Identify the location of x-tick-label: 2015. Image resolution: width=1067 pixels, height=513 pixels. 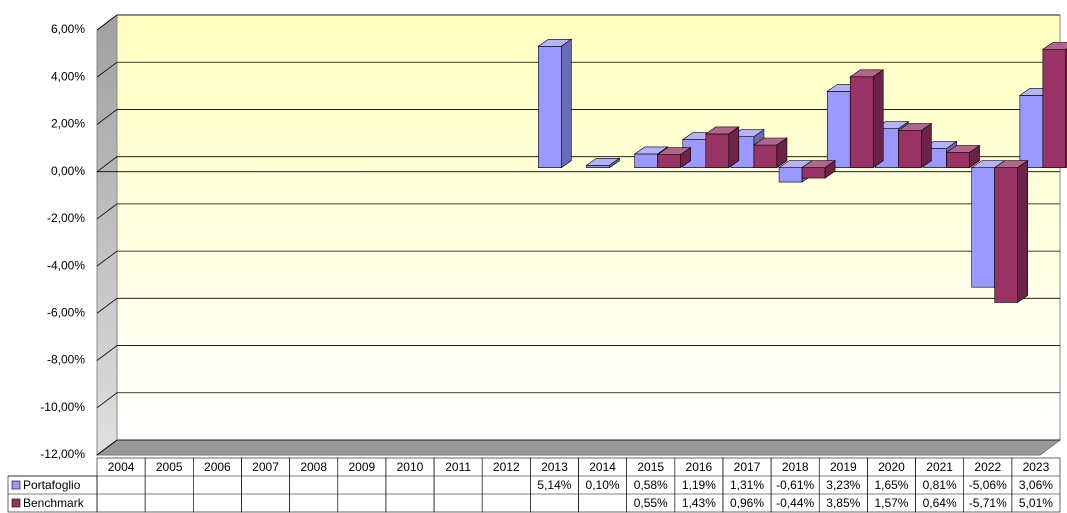
(650, 467).